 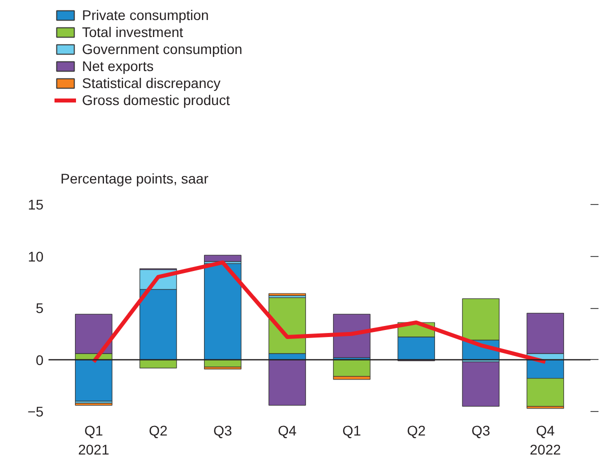 What do you see at coordinates (162, 48) in the screenshot?
I see `legend-label: Government consumption` at bounding box center [162, 48].